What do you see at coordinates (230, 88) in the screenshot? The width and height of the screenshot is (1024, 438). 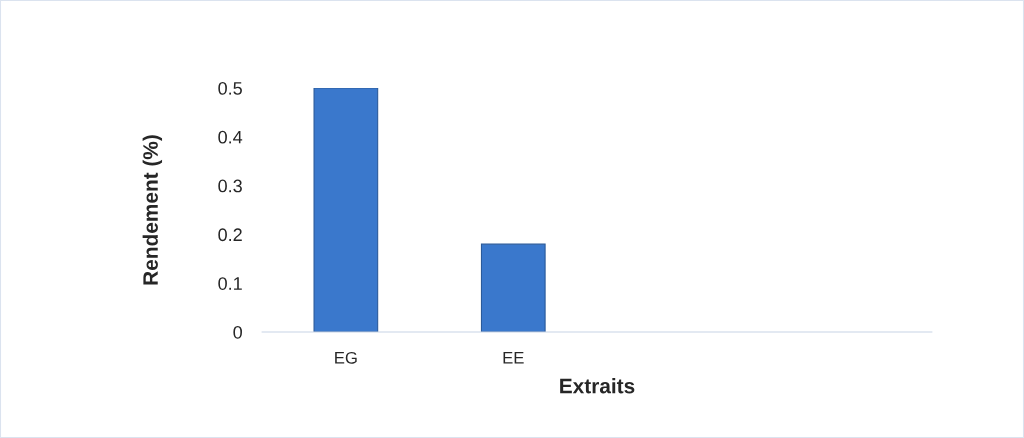 I see `y-tick-label: 0.5` at bounding box center [230, 88].